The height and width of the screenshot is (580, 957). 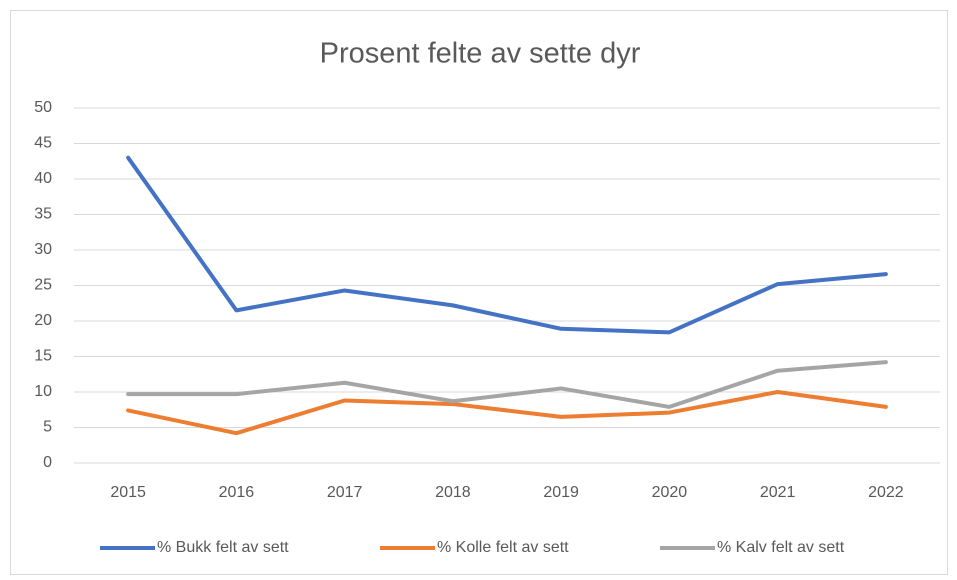 What do you see at coordinates (43, 285) in the screenshot?
I see `y-tick-label: 25` at bounding box center [43, 285].